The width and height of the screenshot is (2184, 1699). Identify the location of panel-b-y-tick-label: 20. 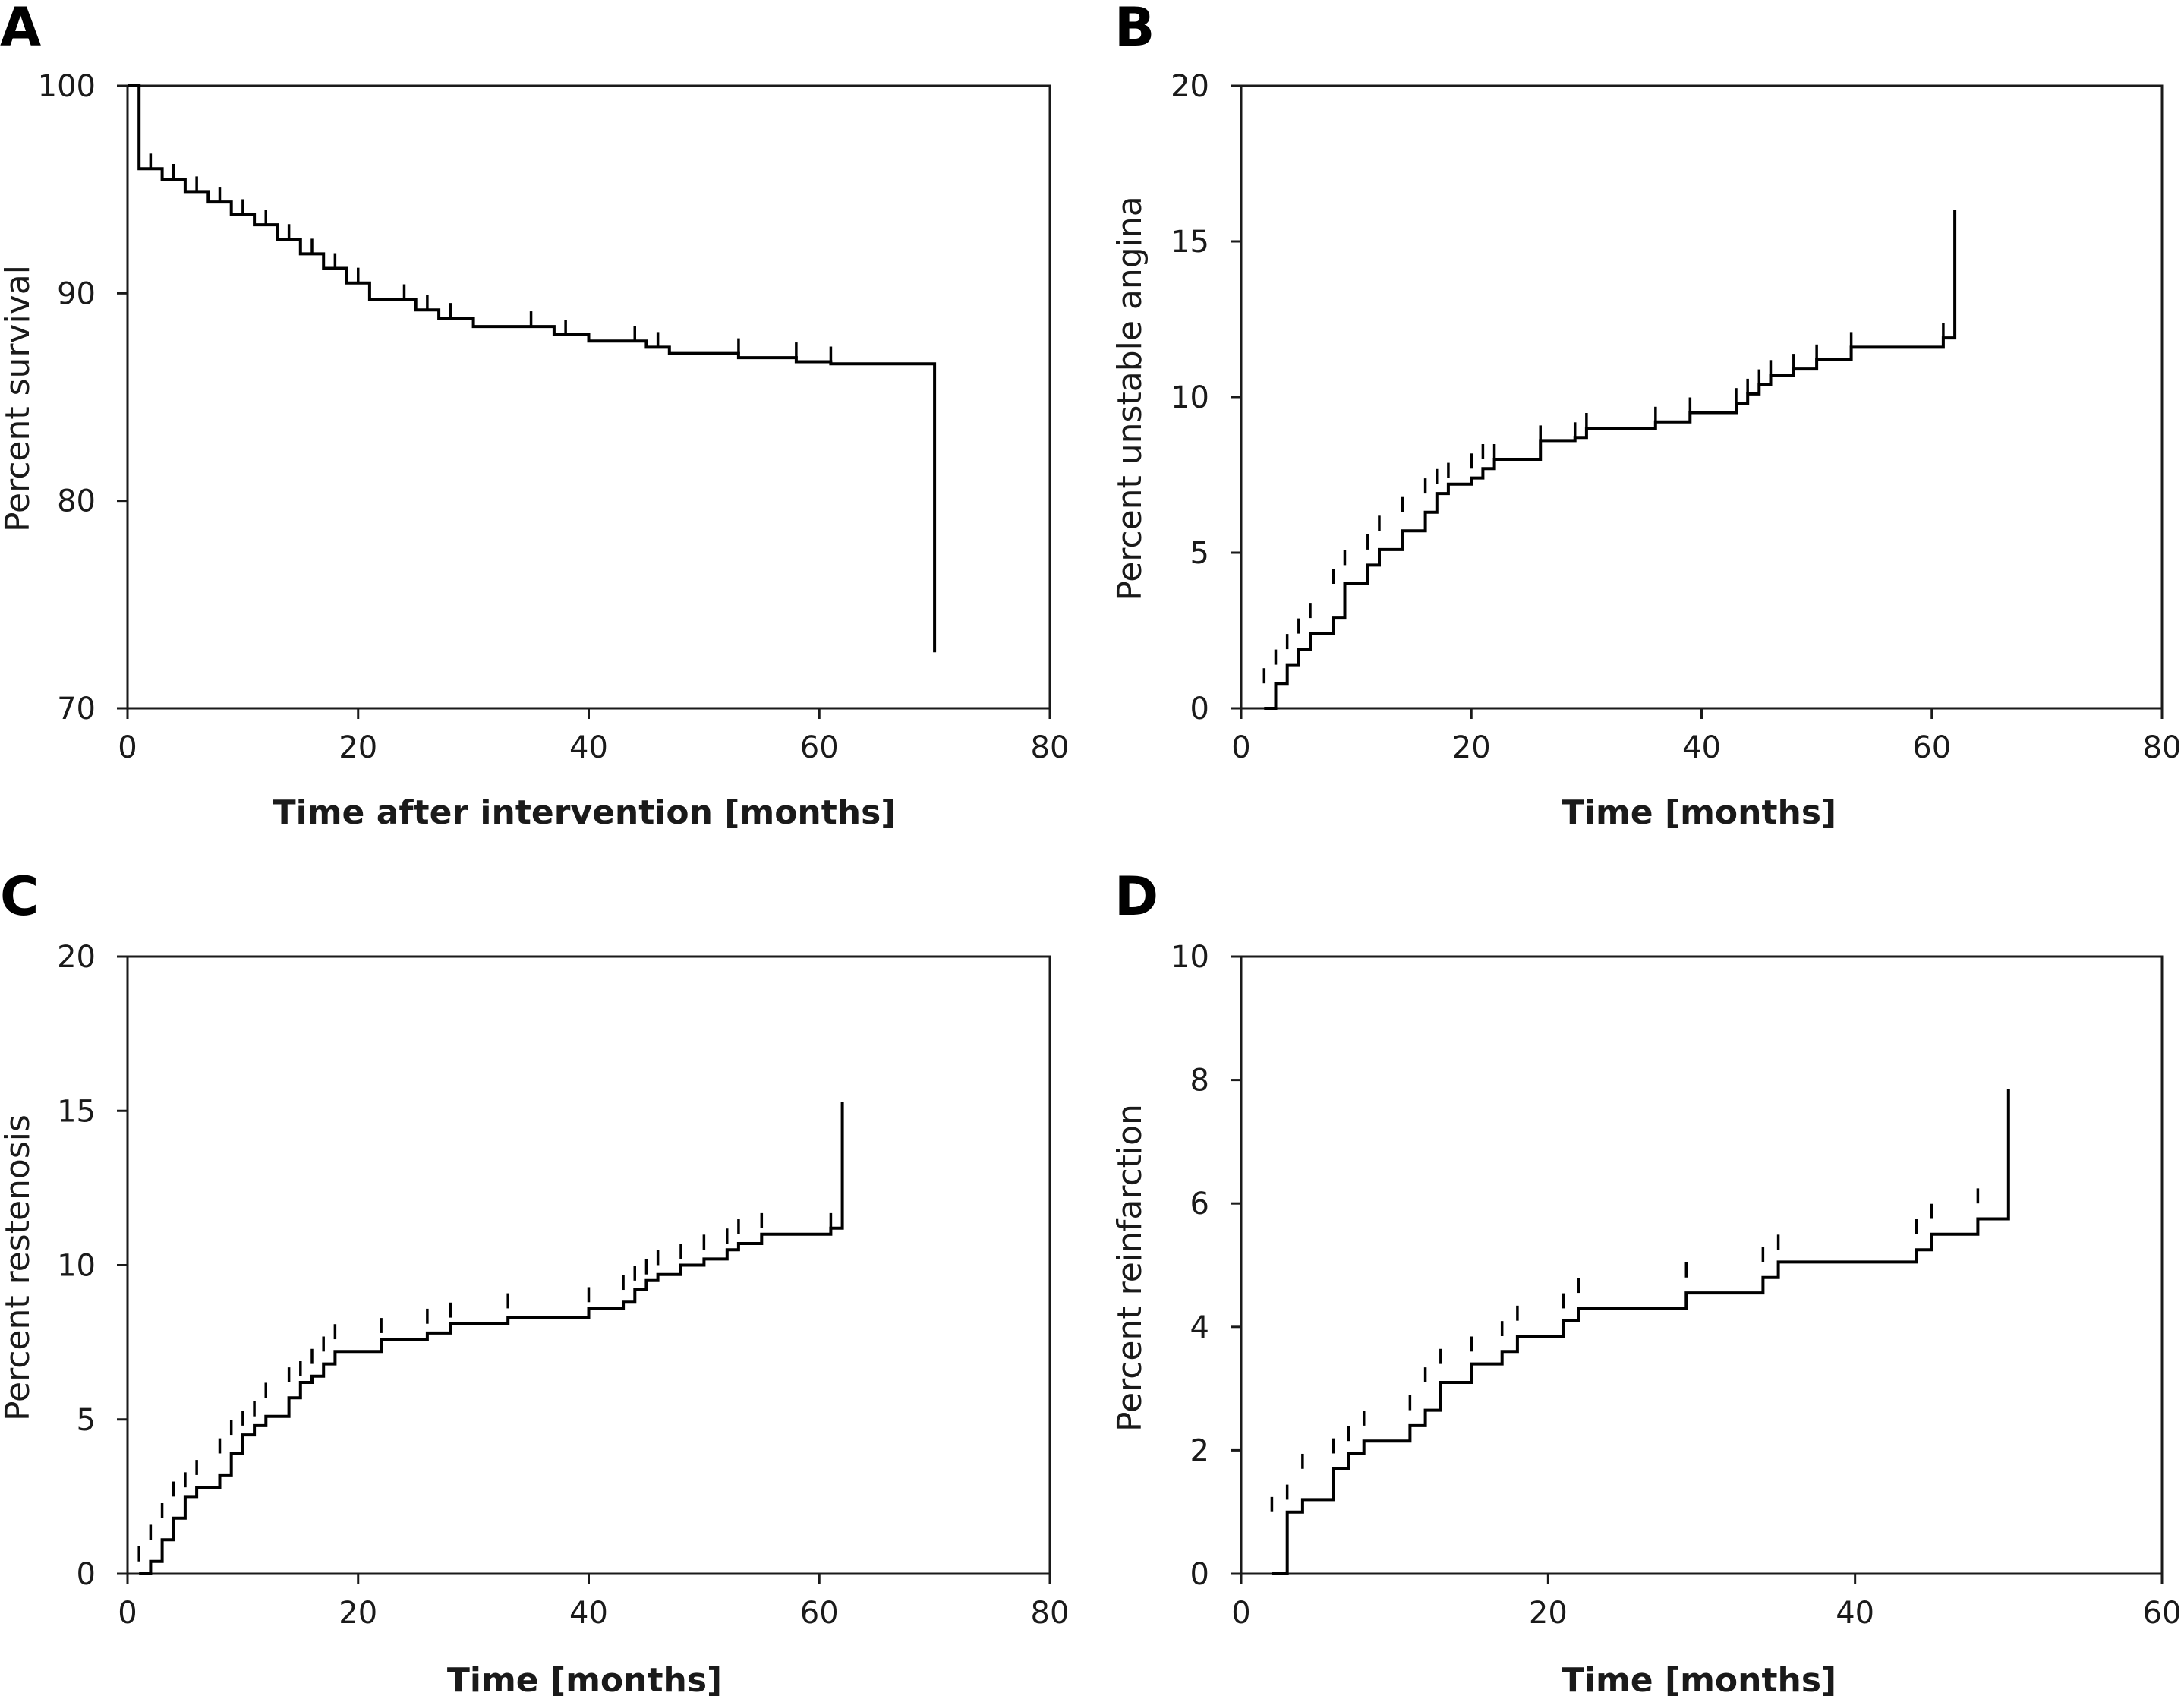
(1190, 86).